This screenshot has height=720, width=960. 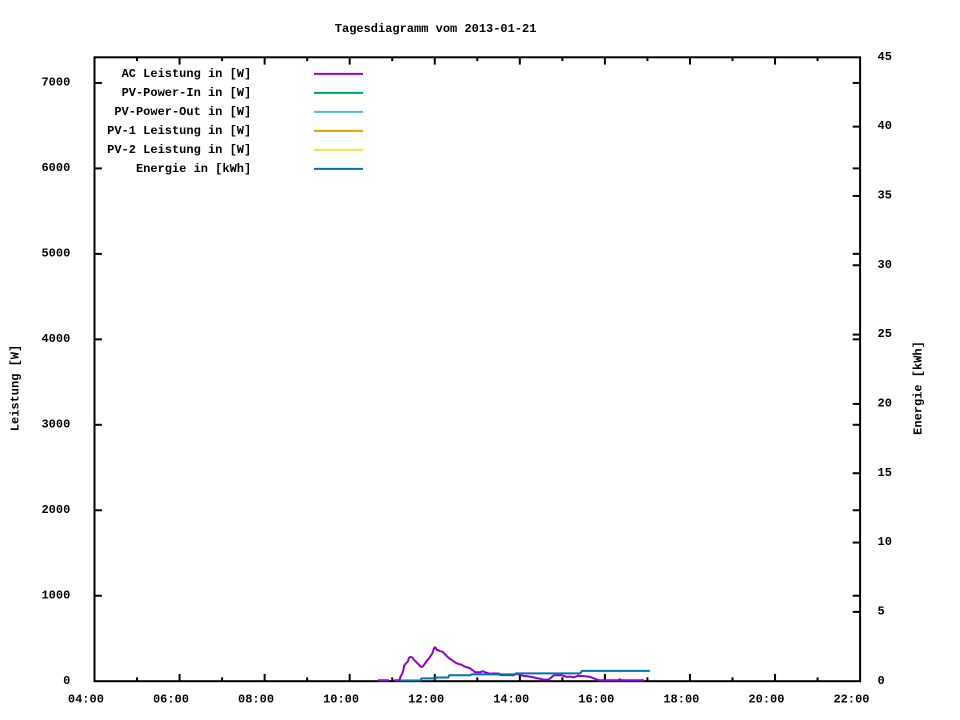 What do you see at coordinates (179, 150) in the screenshot?
I see `svg-text: PV-2 Leistung in [W]` at bounding box center [179, 150].